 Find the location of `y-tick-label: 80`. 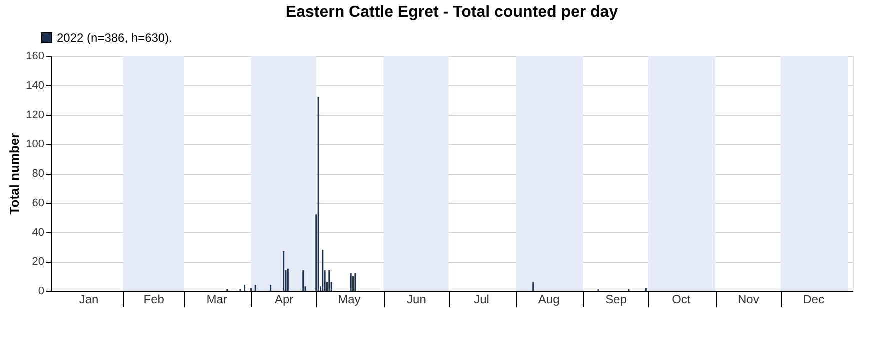

y-tick-label: 80 is located at coordinates (38, 174).